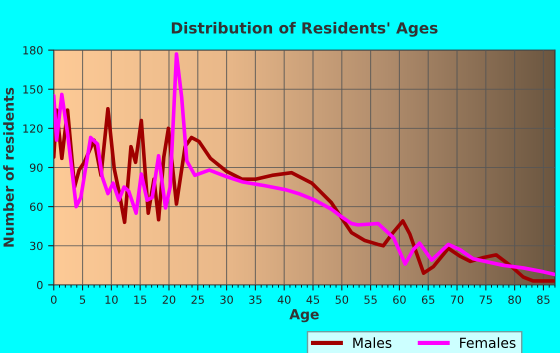 The image size is (560, 353). I want to click on x-tick-label: 65, so click(428, 299).